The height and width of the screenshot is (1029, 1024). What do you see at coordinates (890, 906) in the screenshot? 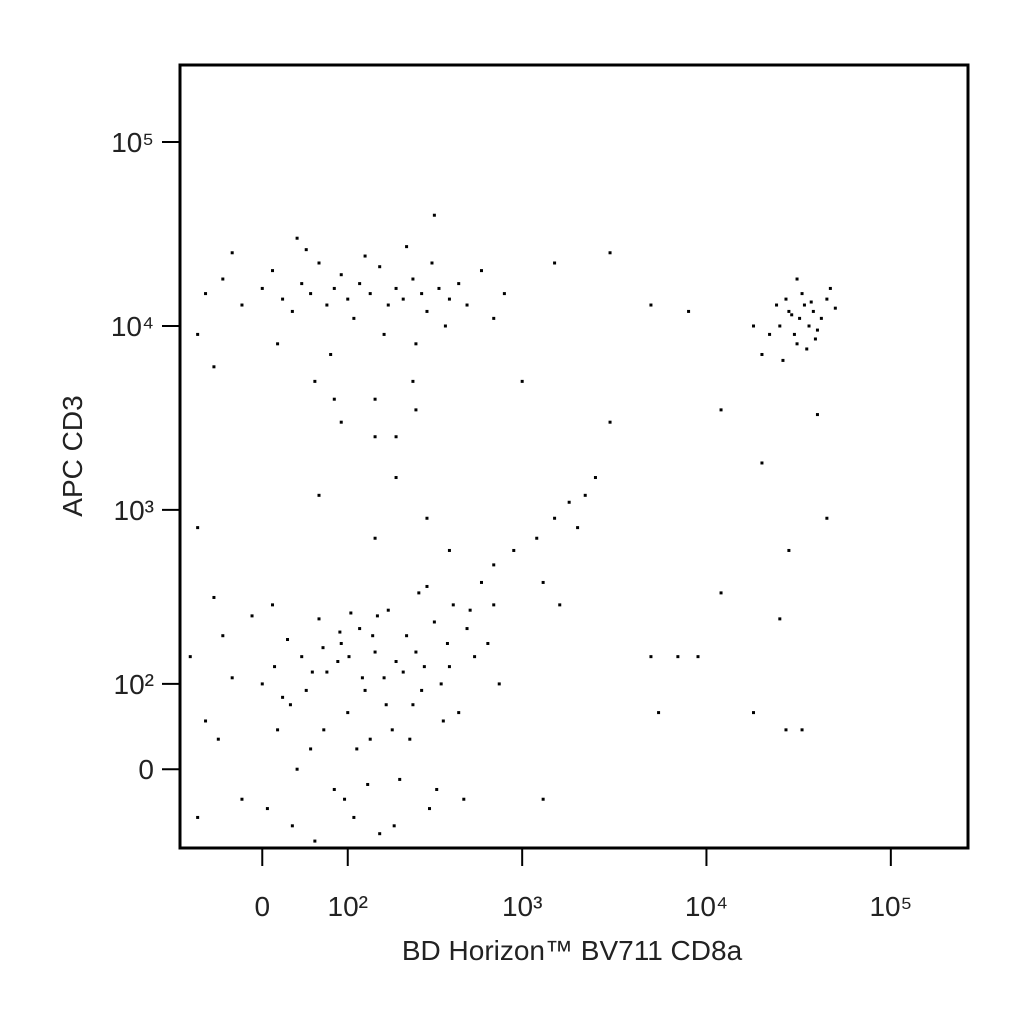
I see `x-tick-label: 10⁵` at bounding box center [890, 906].